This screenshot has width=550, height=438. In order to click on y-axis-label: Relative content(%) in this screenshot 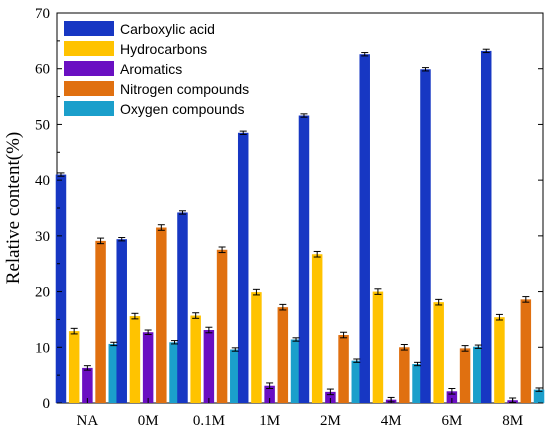, I will do `click(13, 208)`.